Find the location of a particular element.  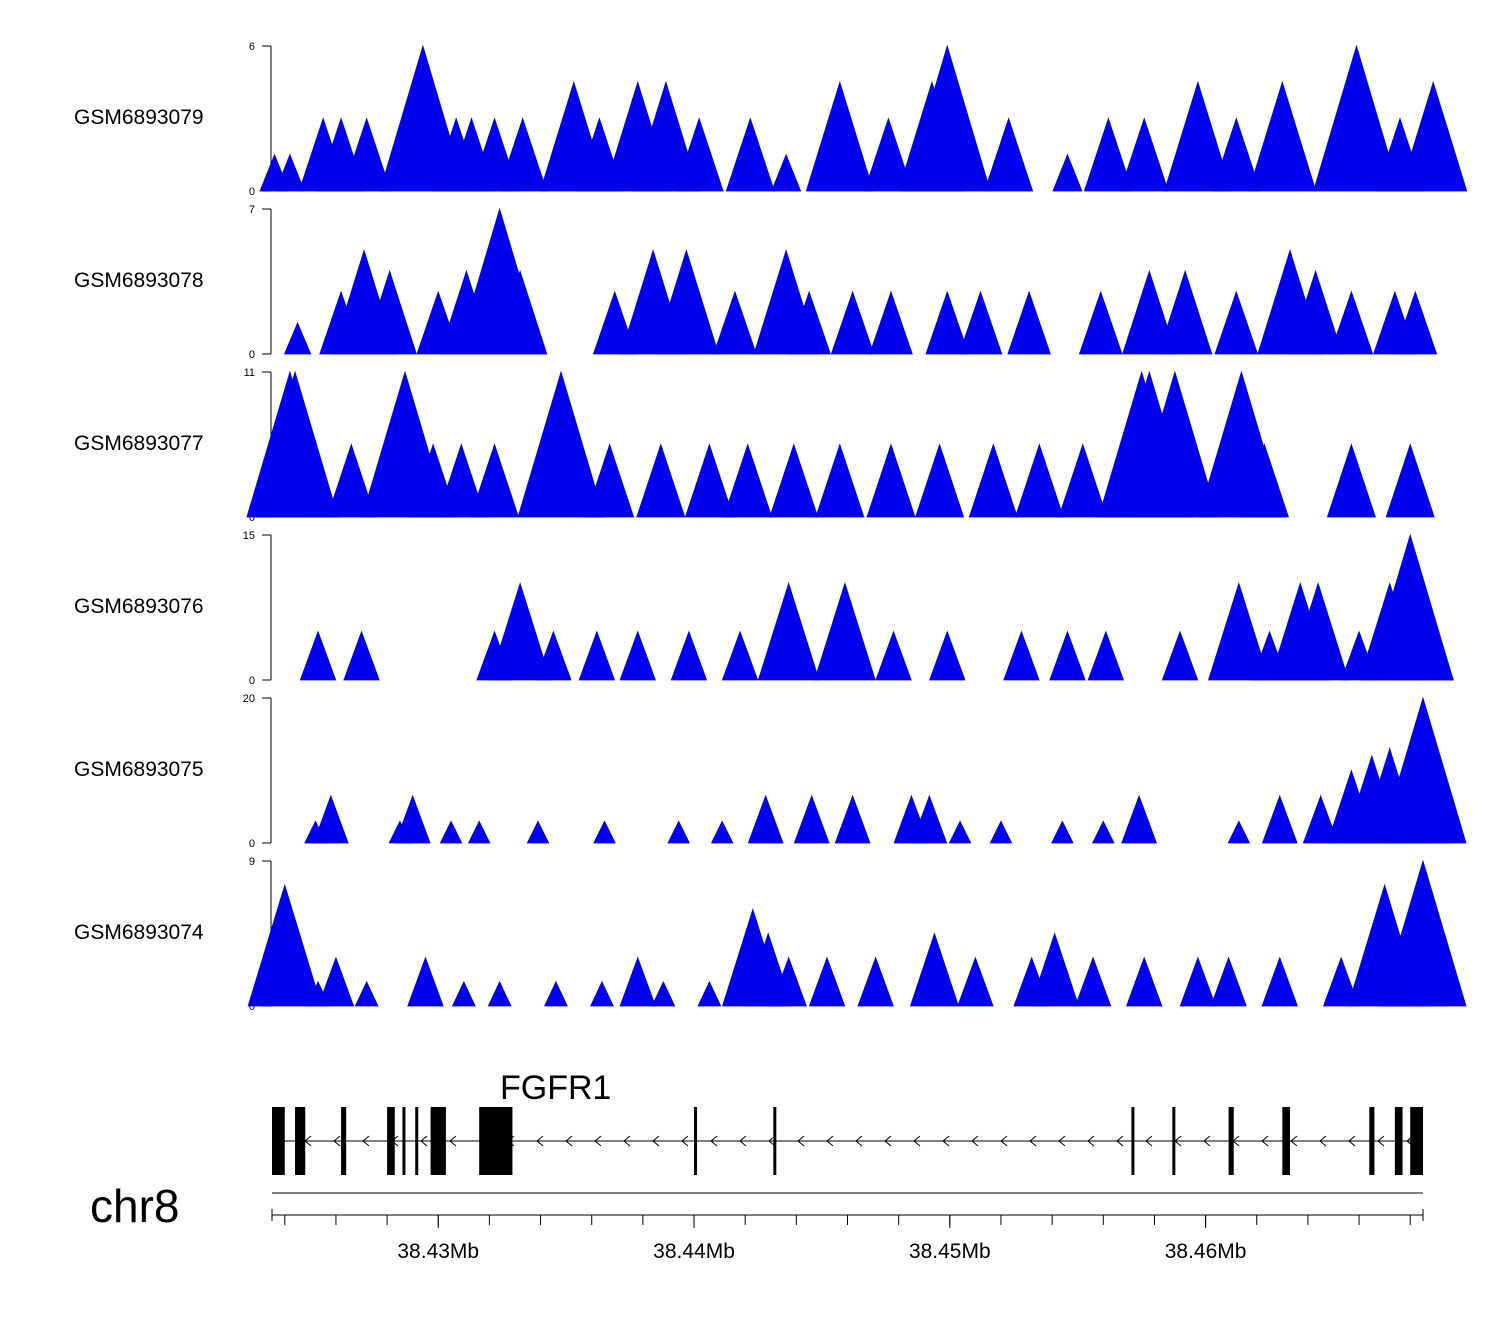

track-label: GSM6893077 is located at coordinates (139, 443).